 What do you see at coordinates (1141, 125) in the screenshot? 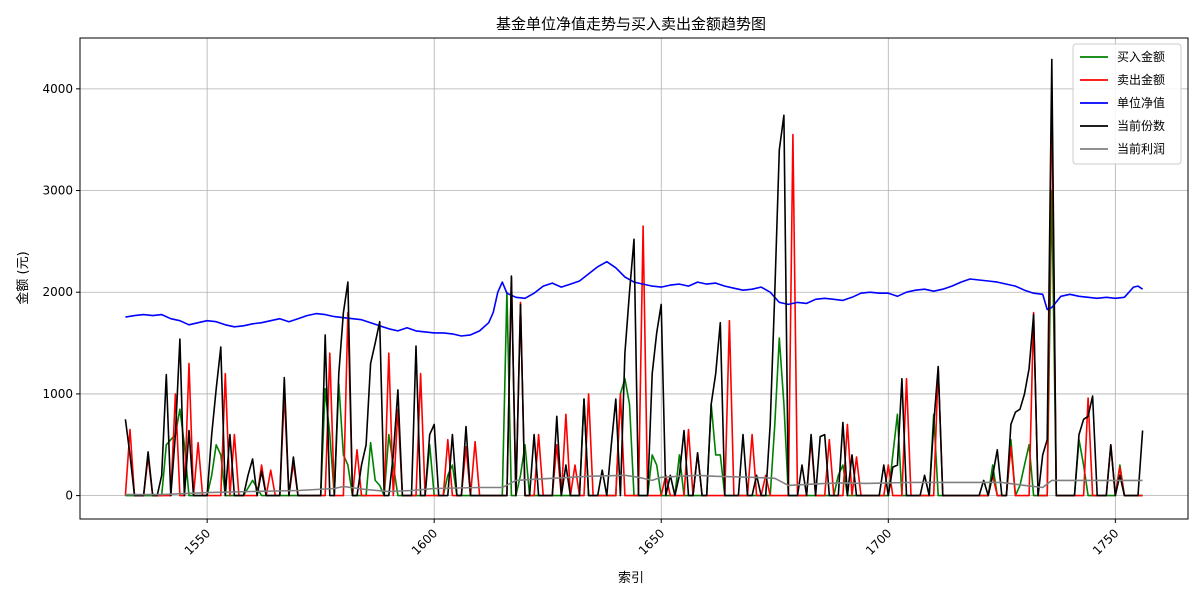
I see `legend-label-3: 当前份数` at bounding box center [1141, 125].